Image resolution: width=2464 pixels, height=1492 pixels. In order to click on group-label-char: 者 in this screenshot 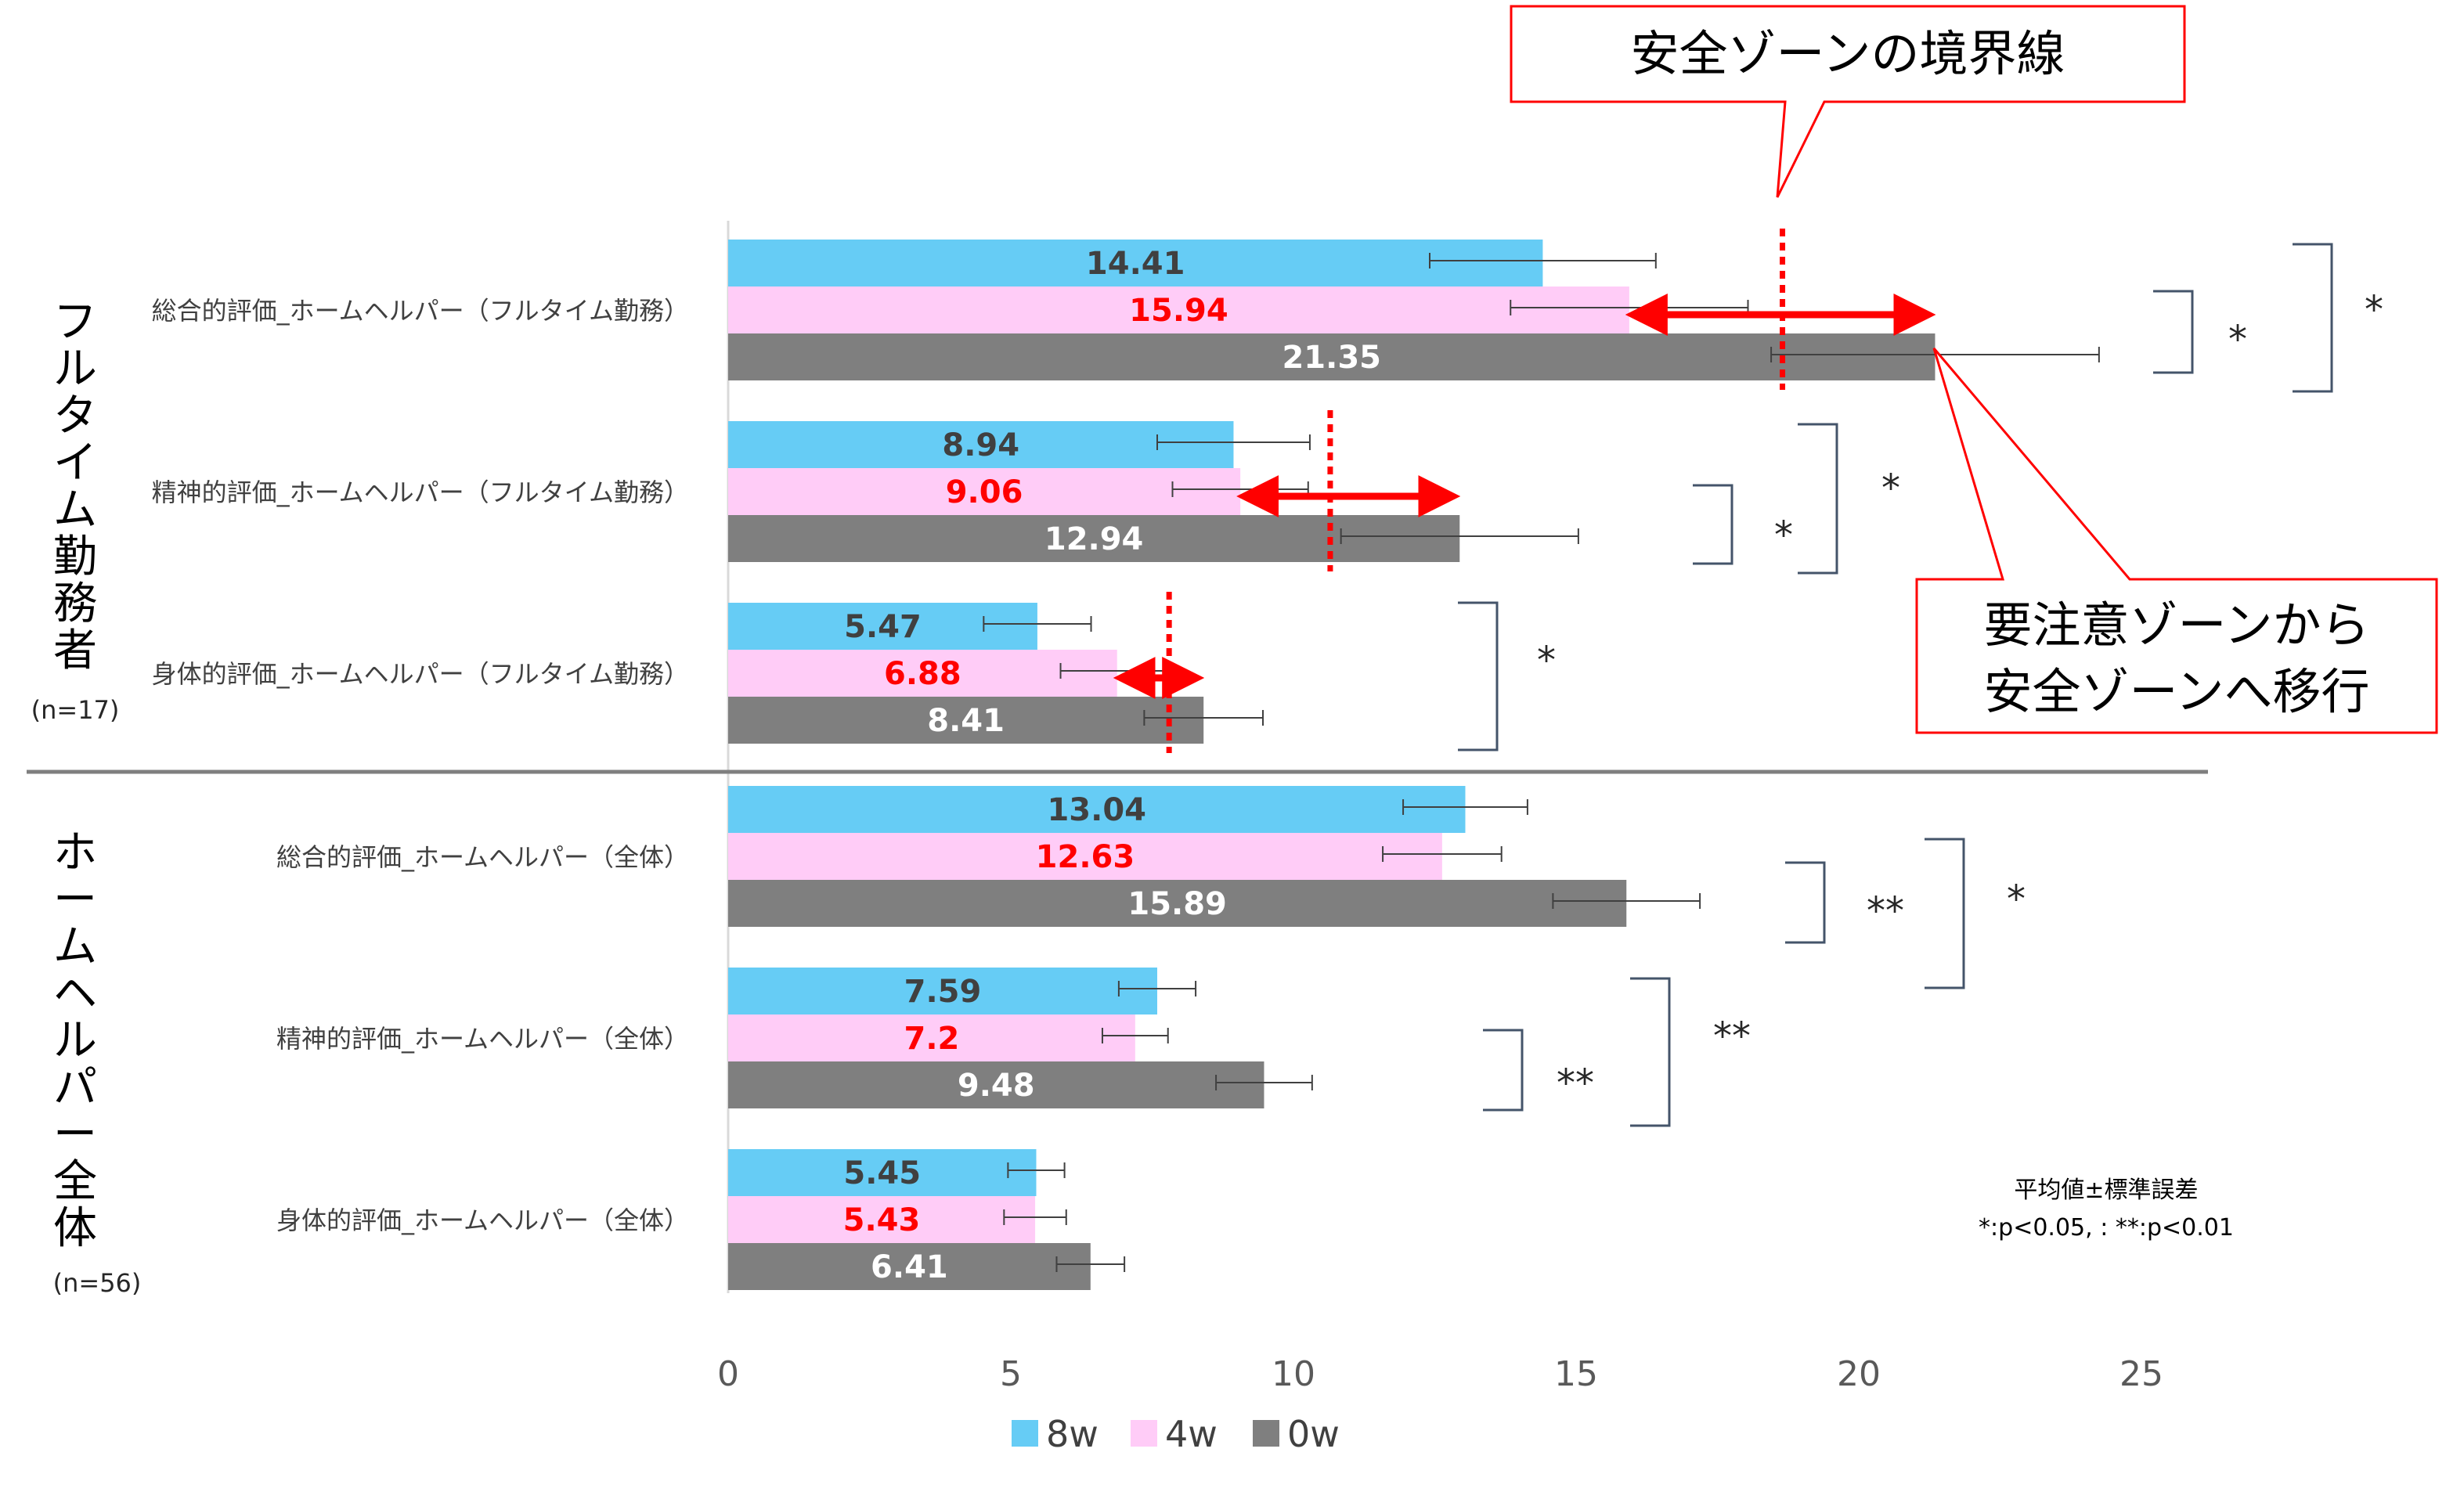, I will do `click(75, 650)`.